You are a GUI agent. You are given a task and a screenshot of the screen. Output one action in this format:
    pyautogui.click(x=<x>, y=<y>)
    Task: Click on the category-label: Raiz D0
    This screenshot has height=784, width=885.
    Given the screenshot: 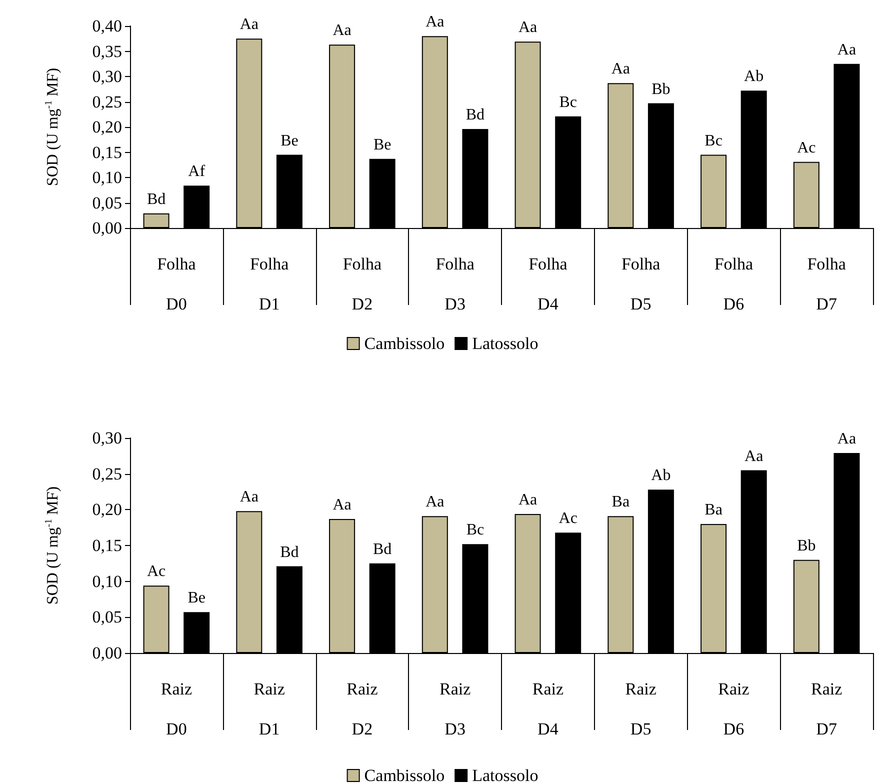 What is the action you would take?
    pyautogui.click(x=176, y=709)
    